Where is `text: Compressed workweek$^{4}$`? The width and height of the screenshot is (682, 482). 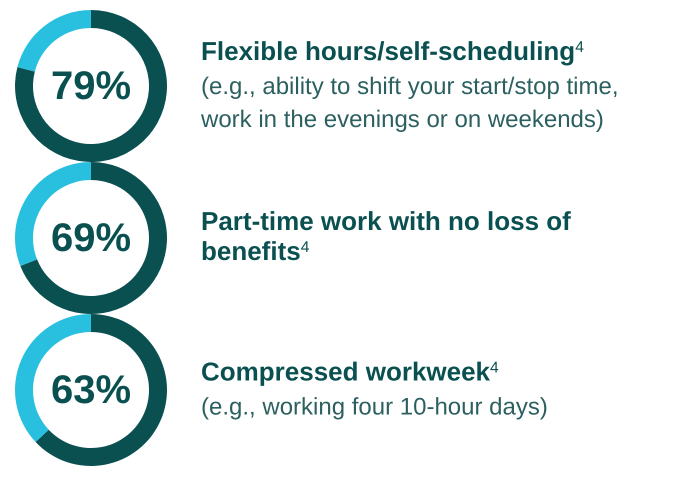
text: Compressed workweek$^{4}$ is located at coordinates (350, 371).